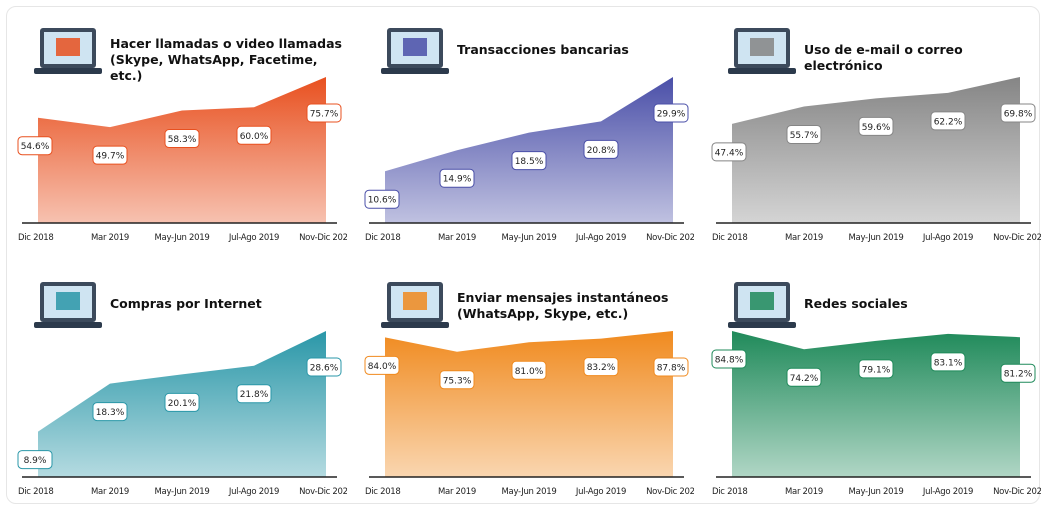 The width and height of the screenshot is (1042, 508). I want to click on value-label: 87.8%, so click(671, 369).